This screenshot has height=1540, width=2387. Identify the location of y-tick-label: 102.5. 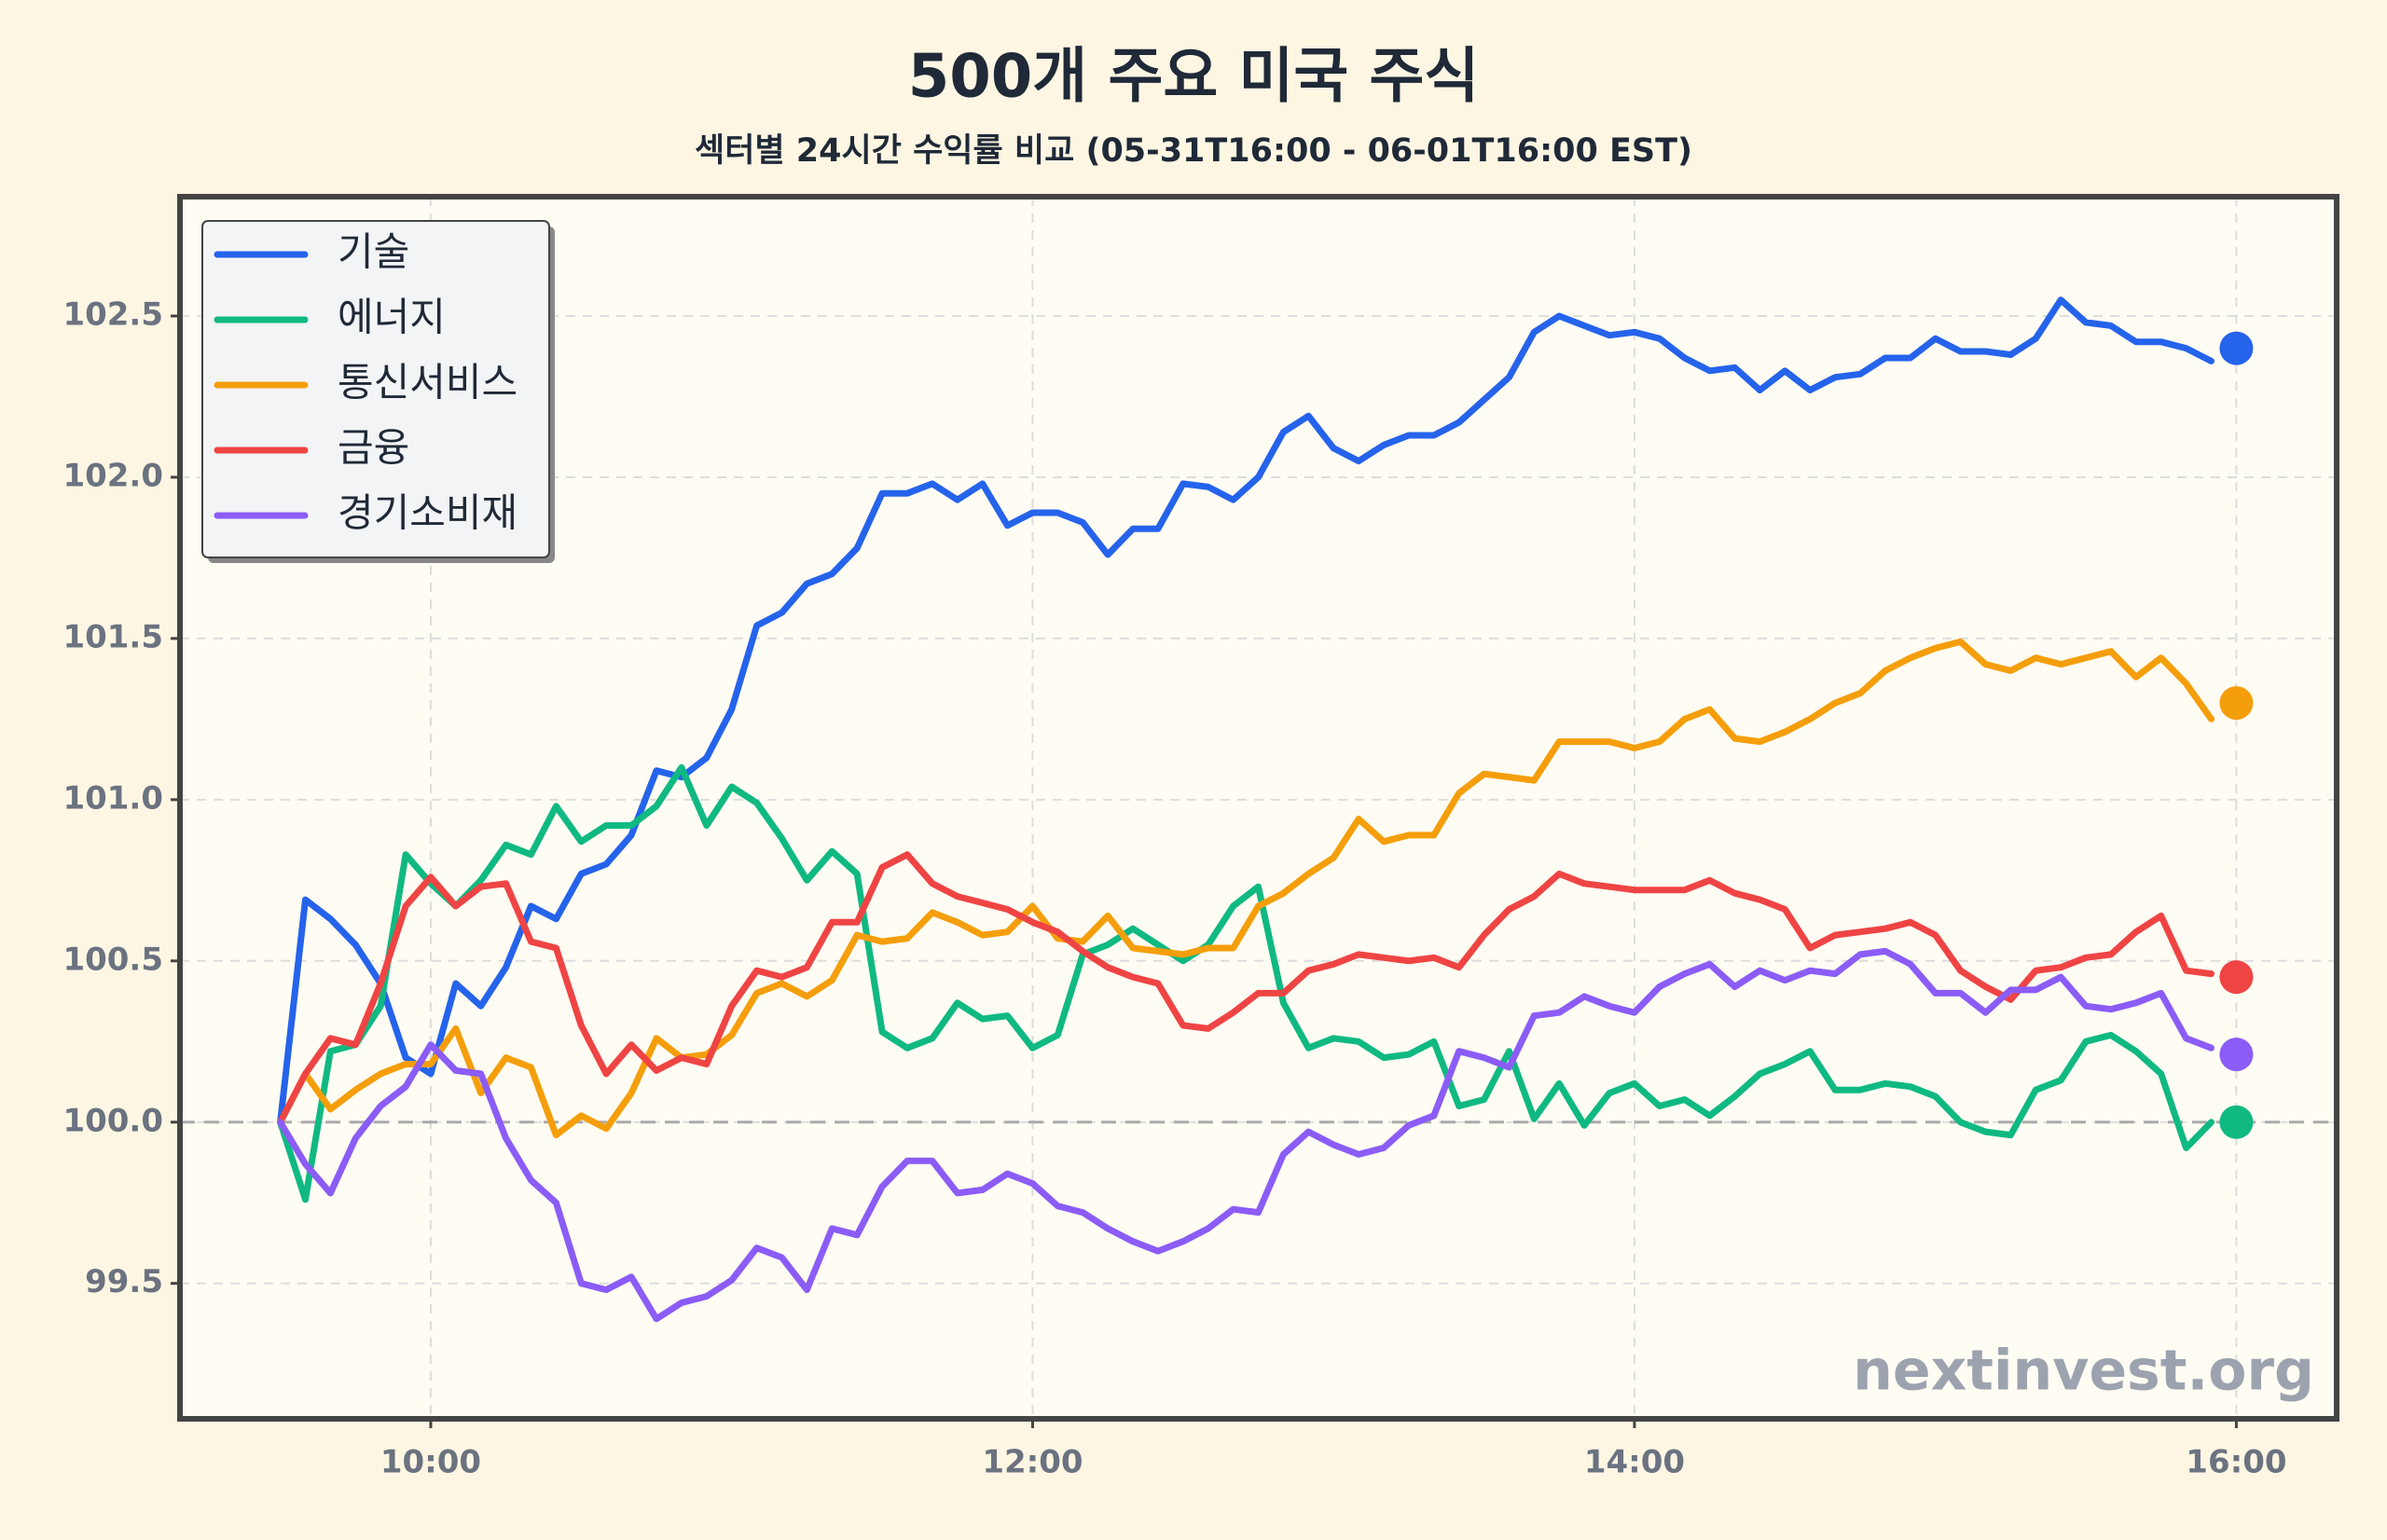
(112, 314).